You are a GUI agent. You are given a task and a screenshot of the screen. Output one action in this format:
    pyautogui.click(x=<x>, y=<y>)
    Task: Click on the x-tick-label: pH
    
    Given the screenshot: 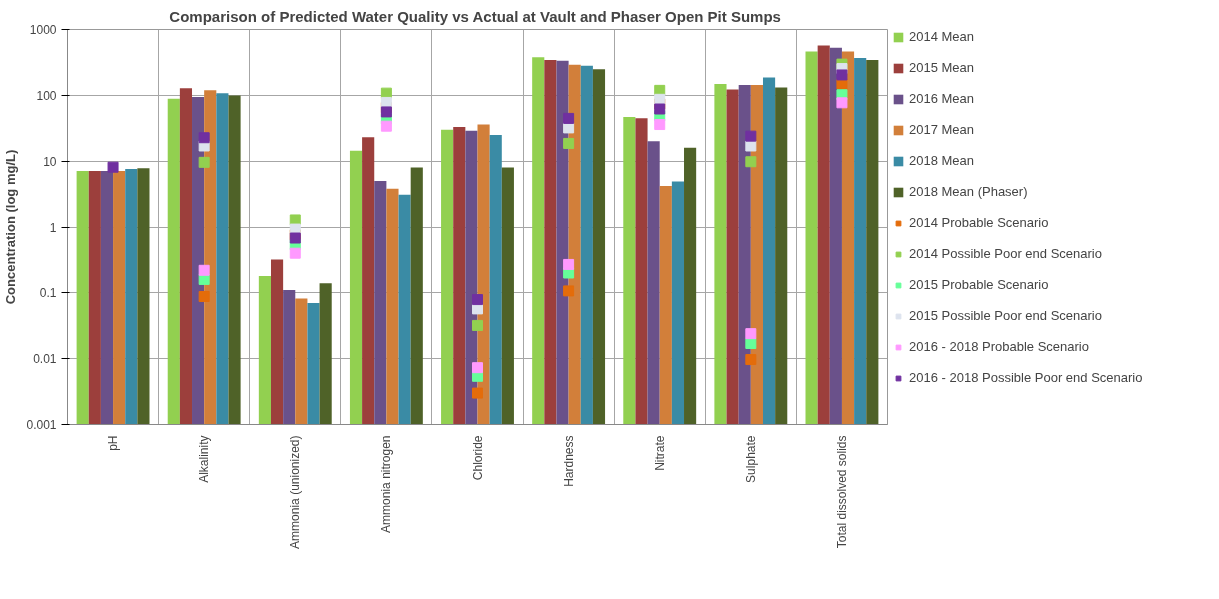 What is the action you would take?
    pyautogui.click(x=113, y=443)
    